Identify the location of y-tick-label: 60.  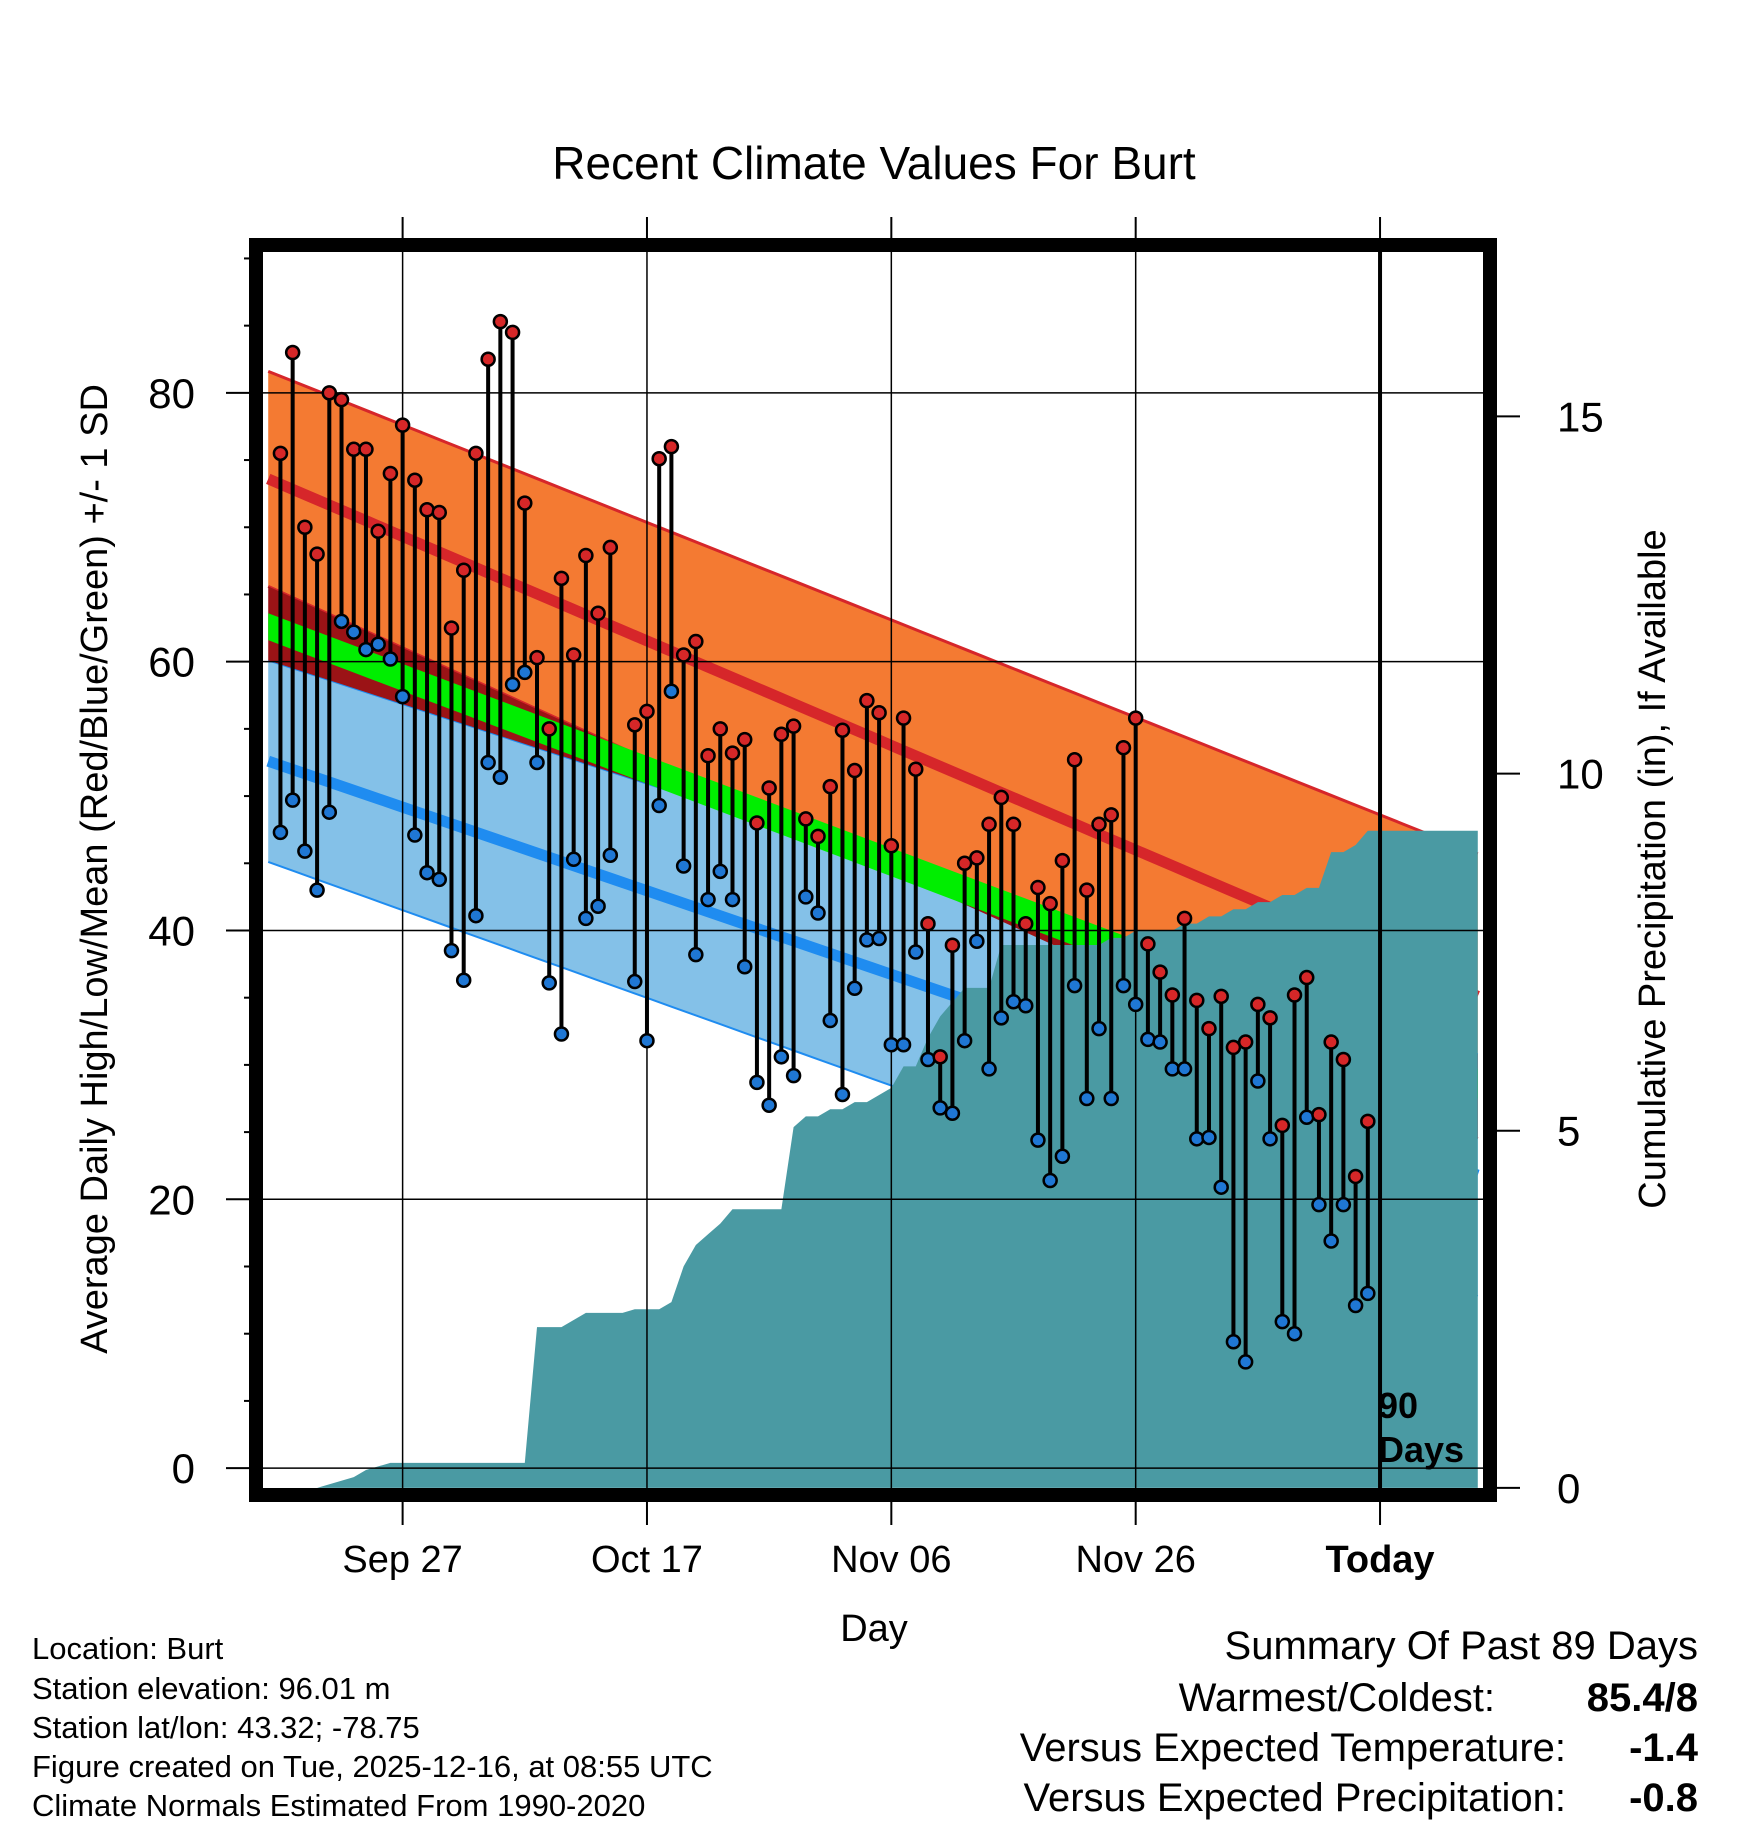
(171, 662).